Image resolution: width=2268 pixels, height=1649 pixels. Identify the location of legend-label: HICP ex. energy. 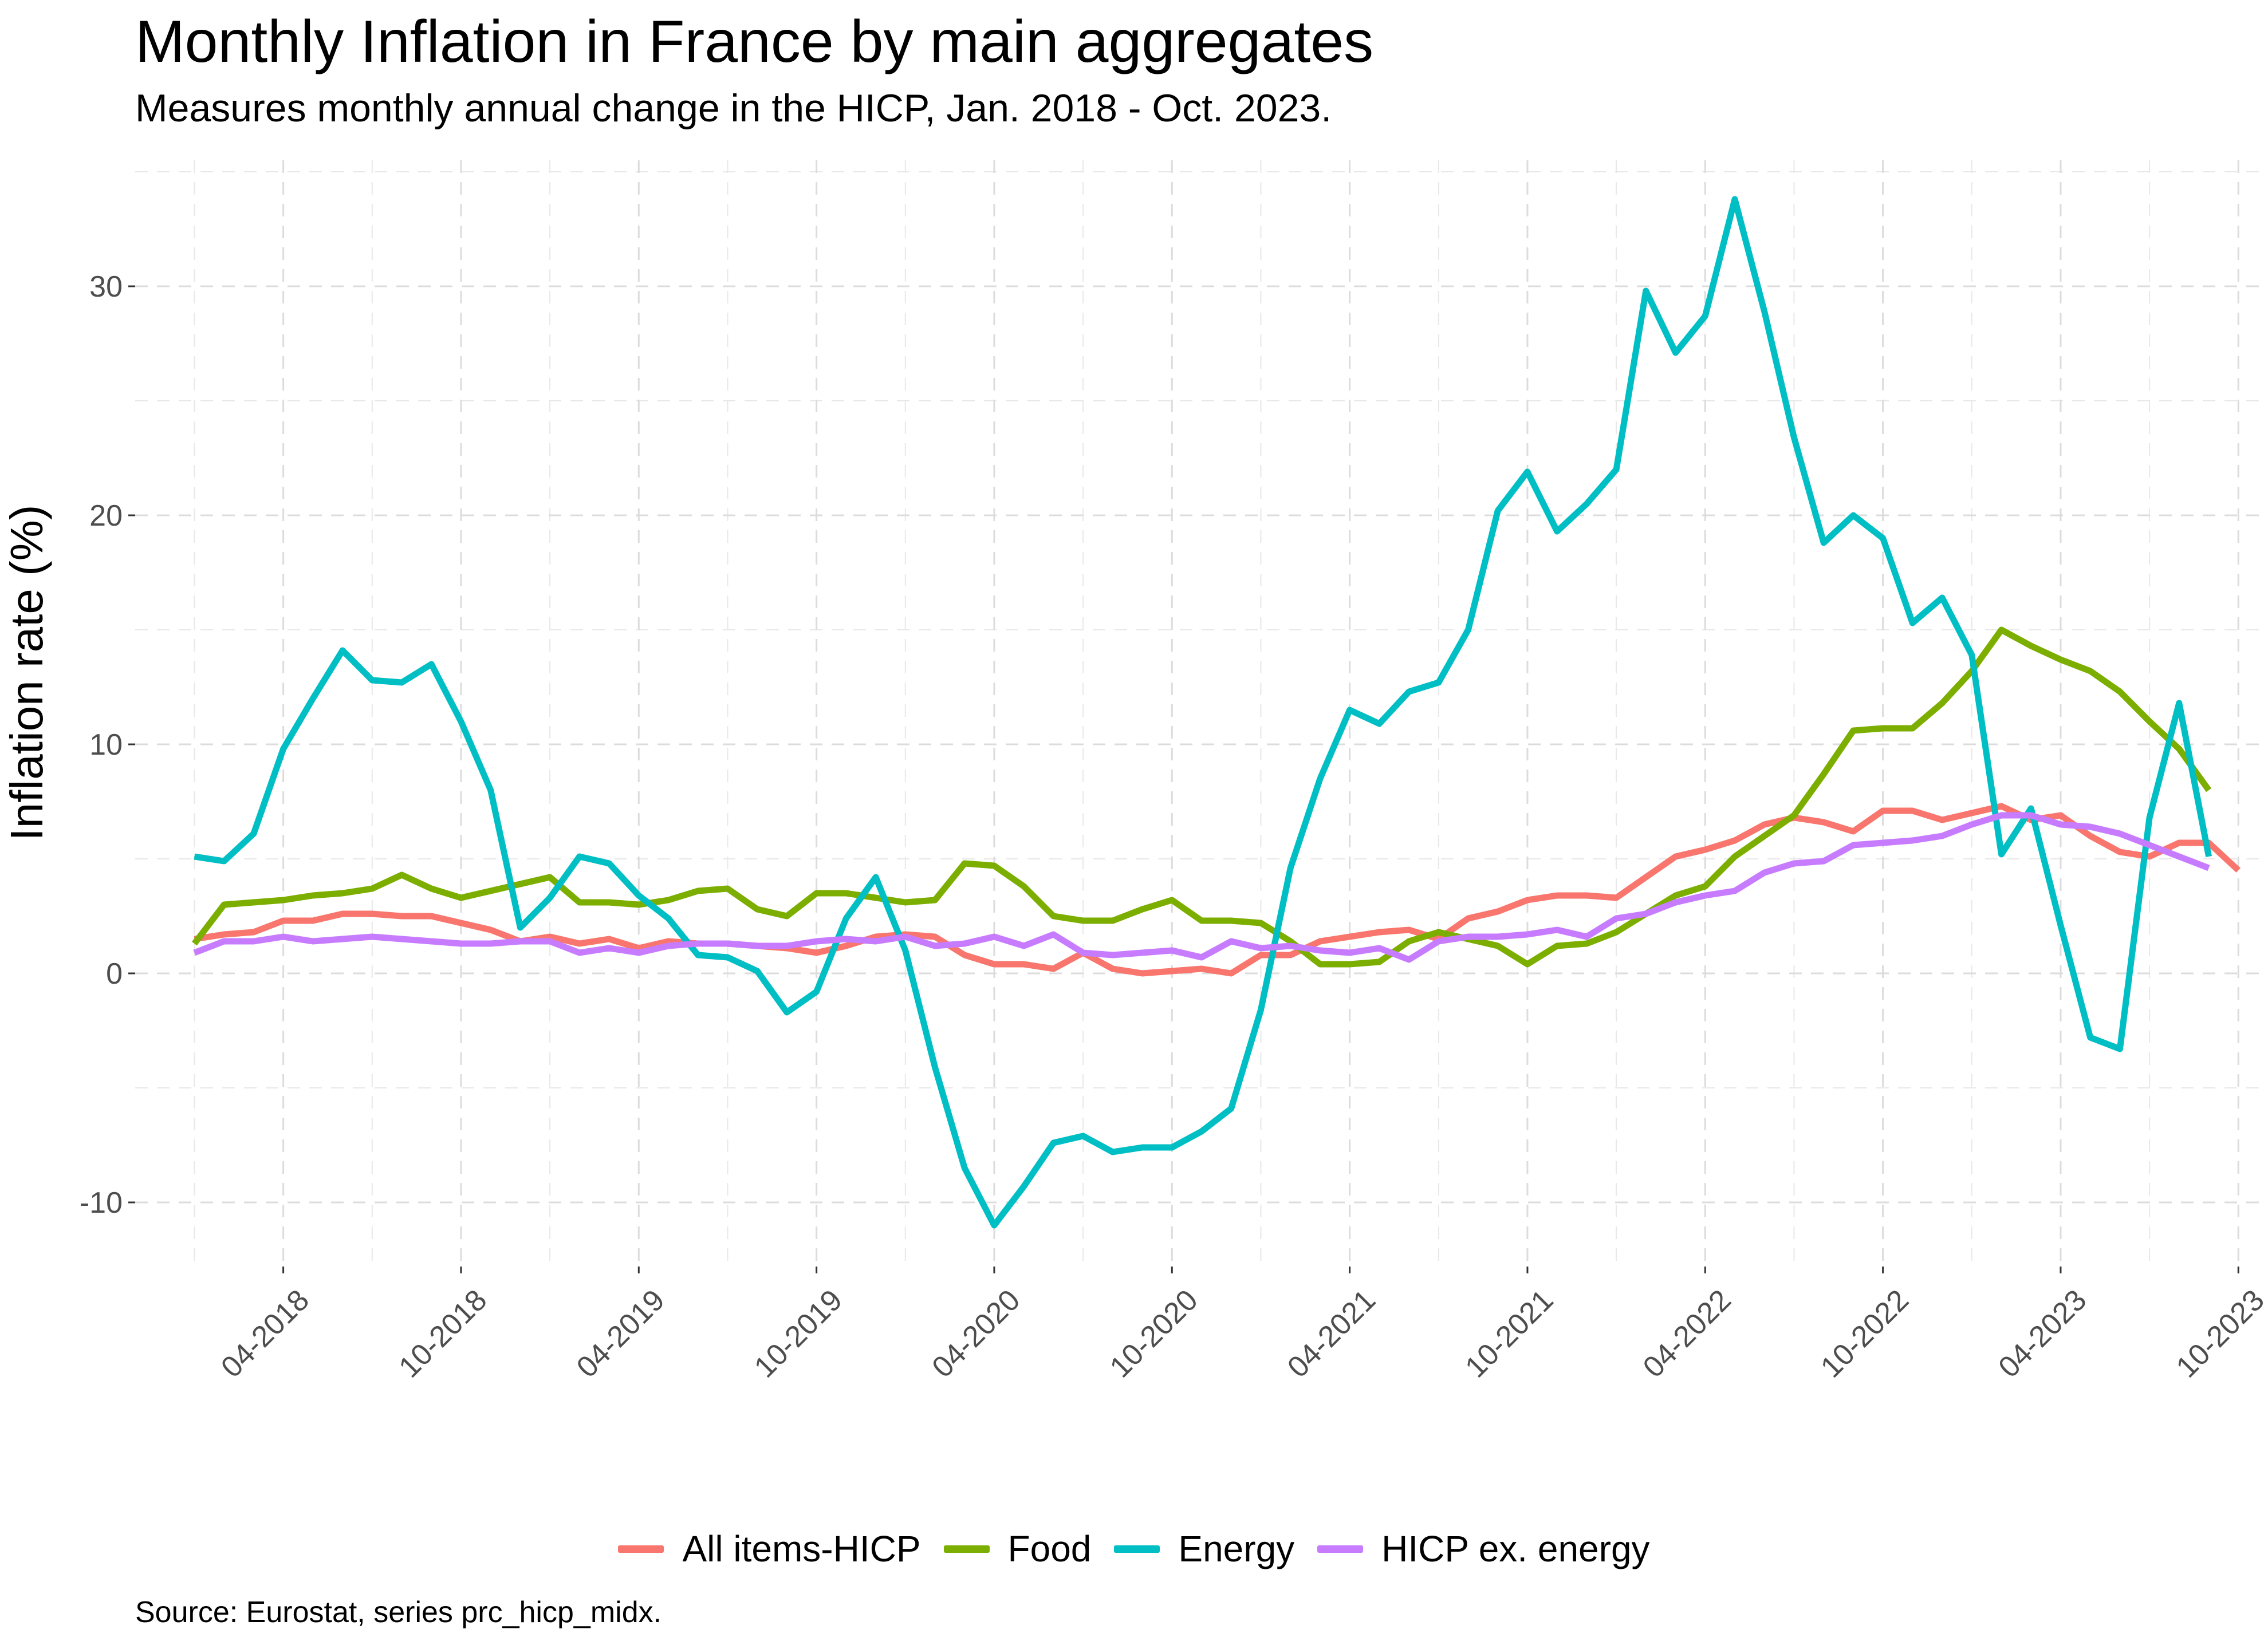
(1516, 1548).